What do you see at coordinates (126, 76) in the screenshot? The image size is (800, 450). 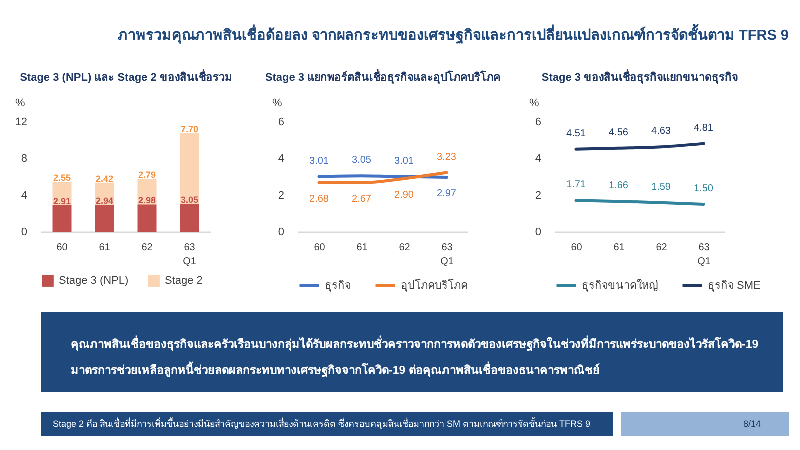 I see `chart-title: Stage 3 (NPL) และ Stage 2 ของสินเชื่อรวม` at bounding box center [126, 76].